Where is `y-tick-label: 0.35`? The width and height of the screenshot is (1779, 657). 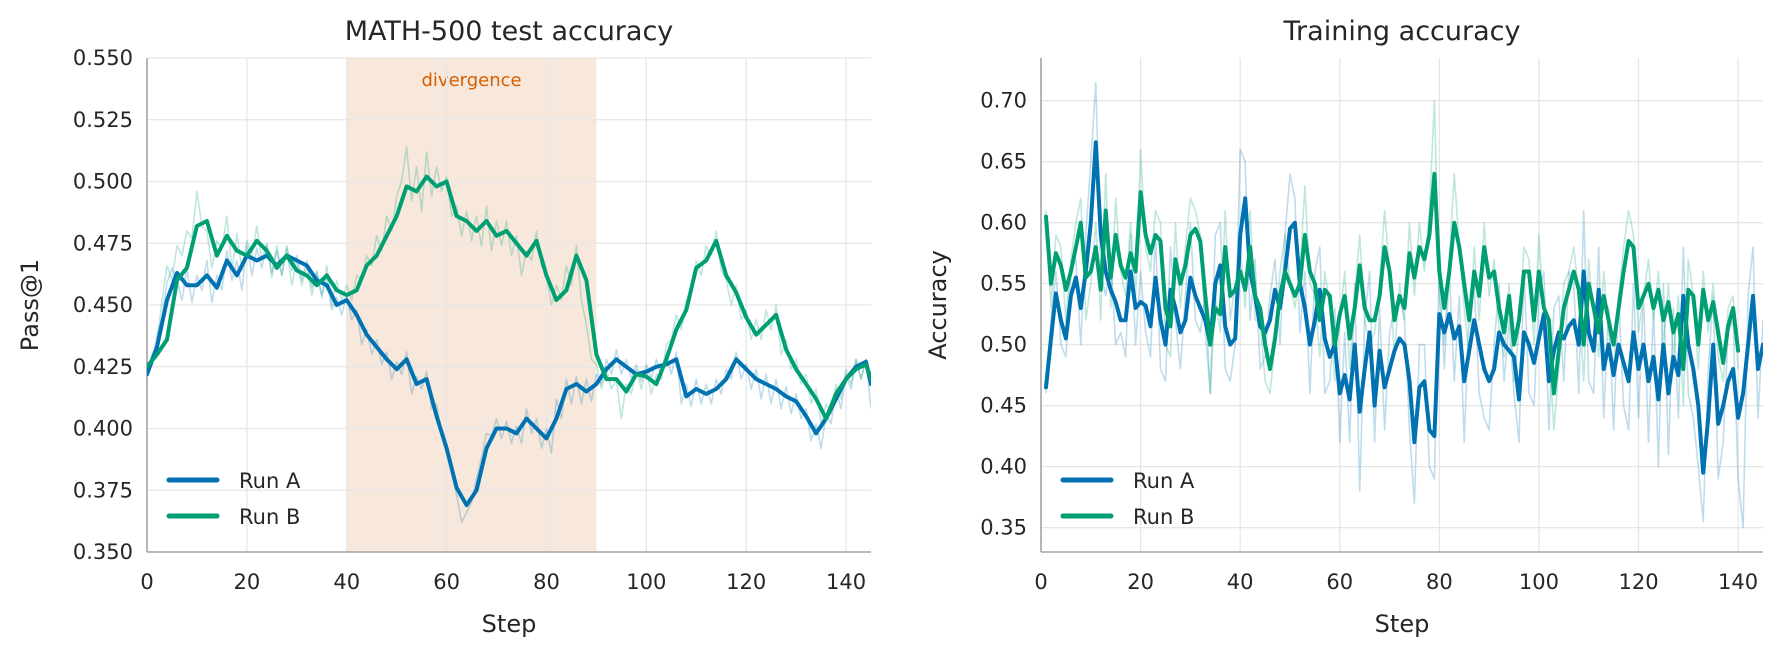
y-tick-label: 0.35 is located at coordinates (1003, 528).